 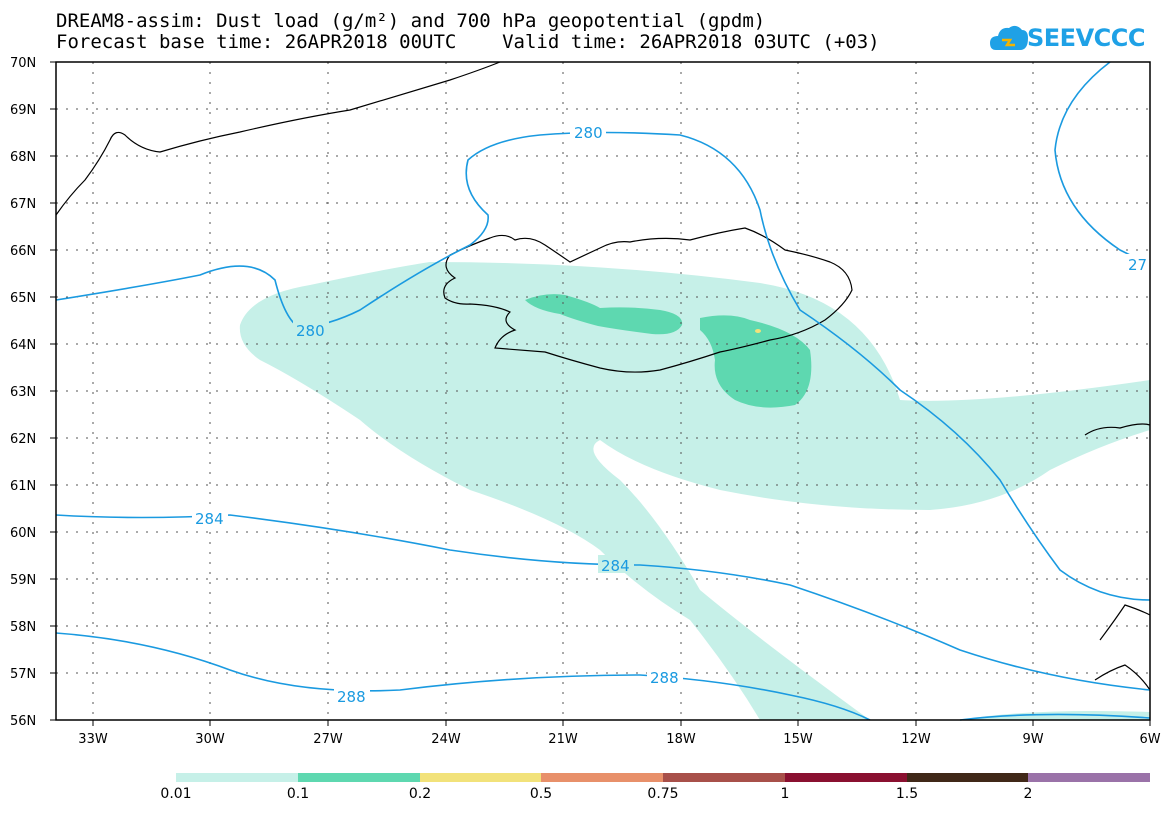 I want to click on colorbar-label: 0.1, so click(x=298, y=794).